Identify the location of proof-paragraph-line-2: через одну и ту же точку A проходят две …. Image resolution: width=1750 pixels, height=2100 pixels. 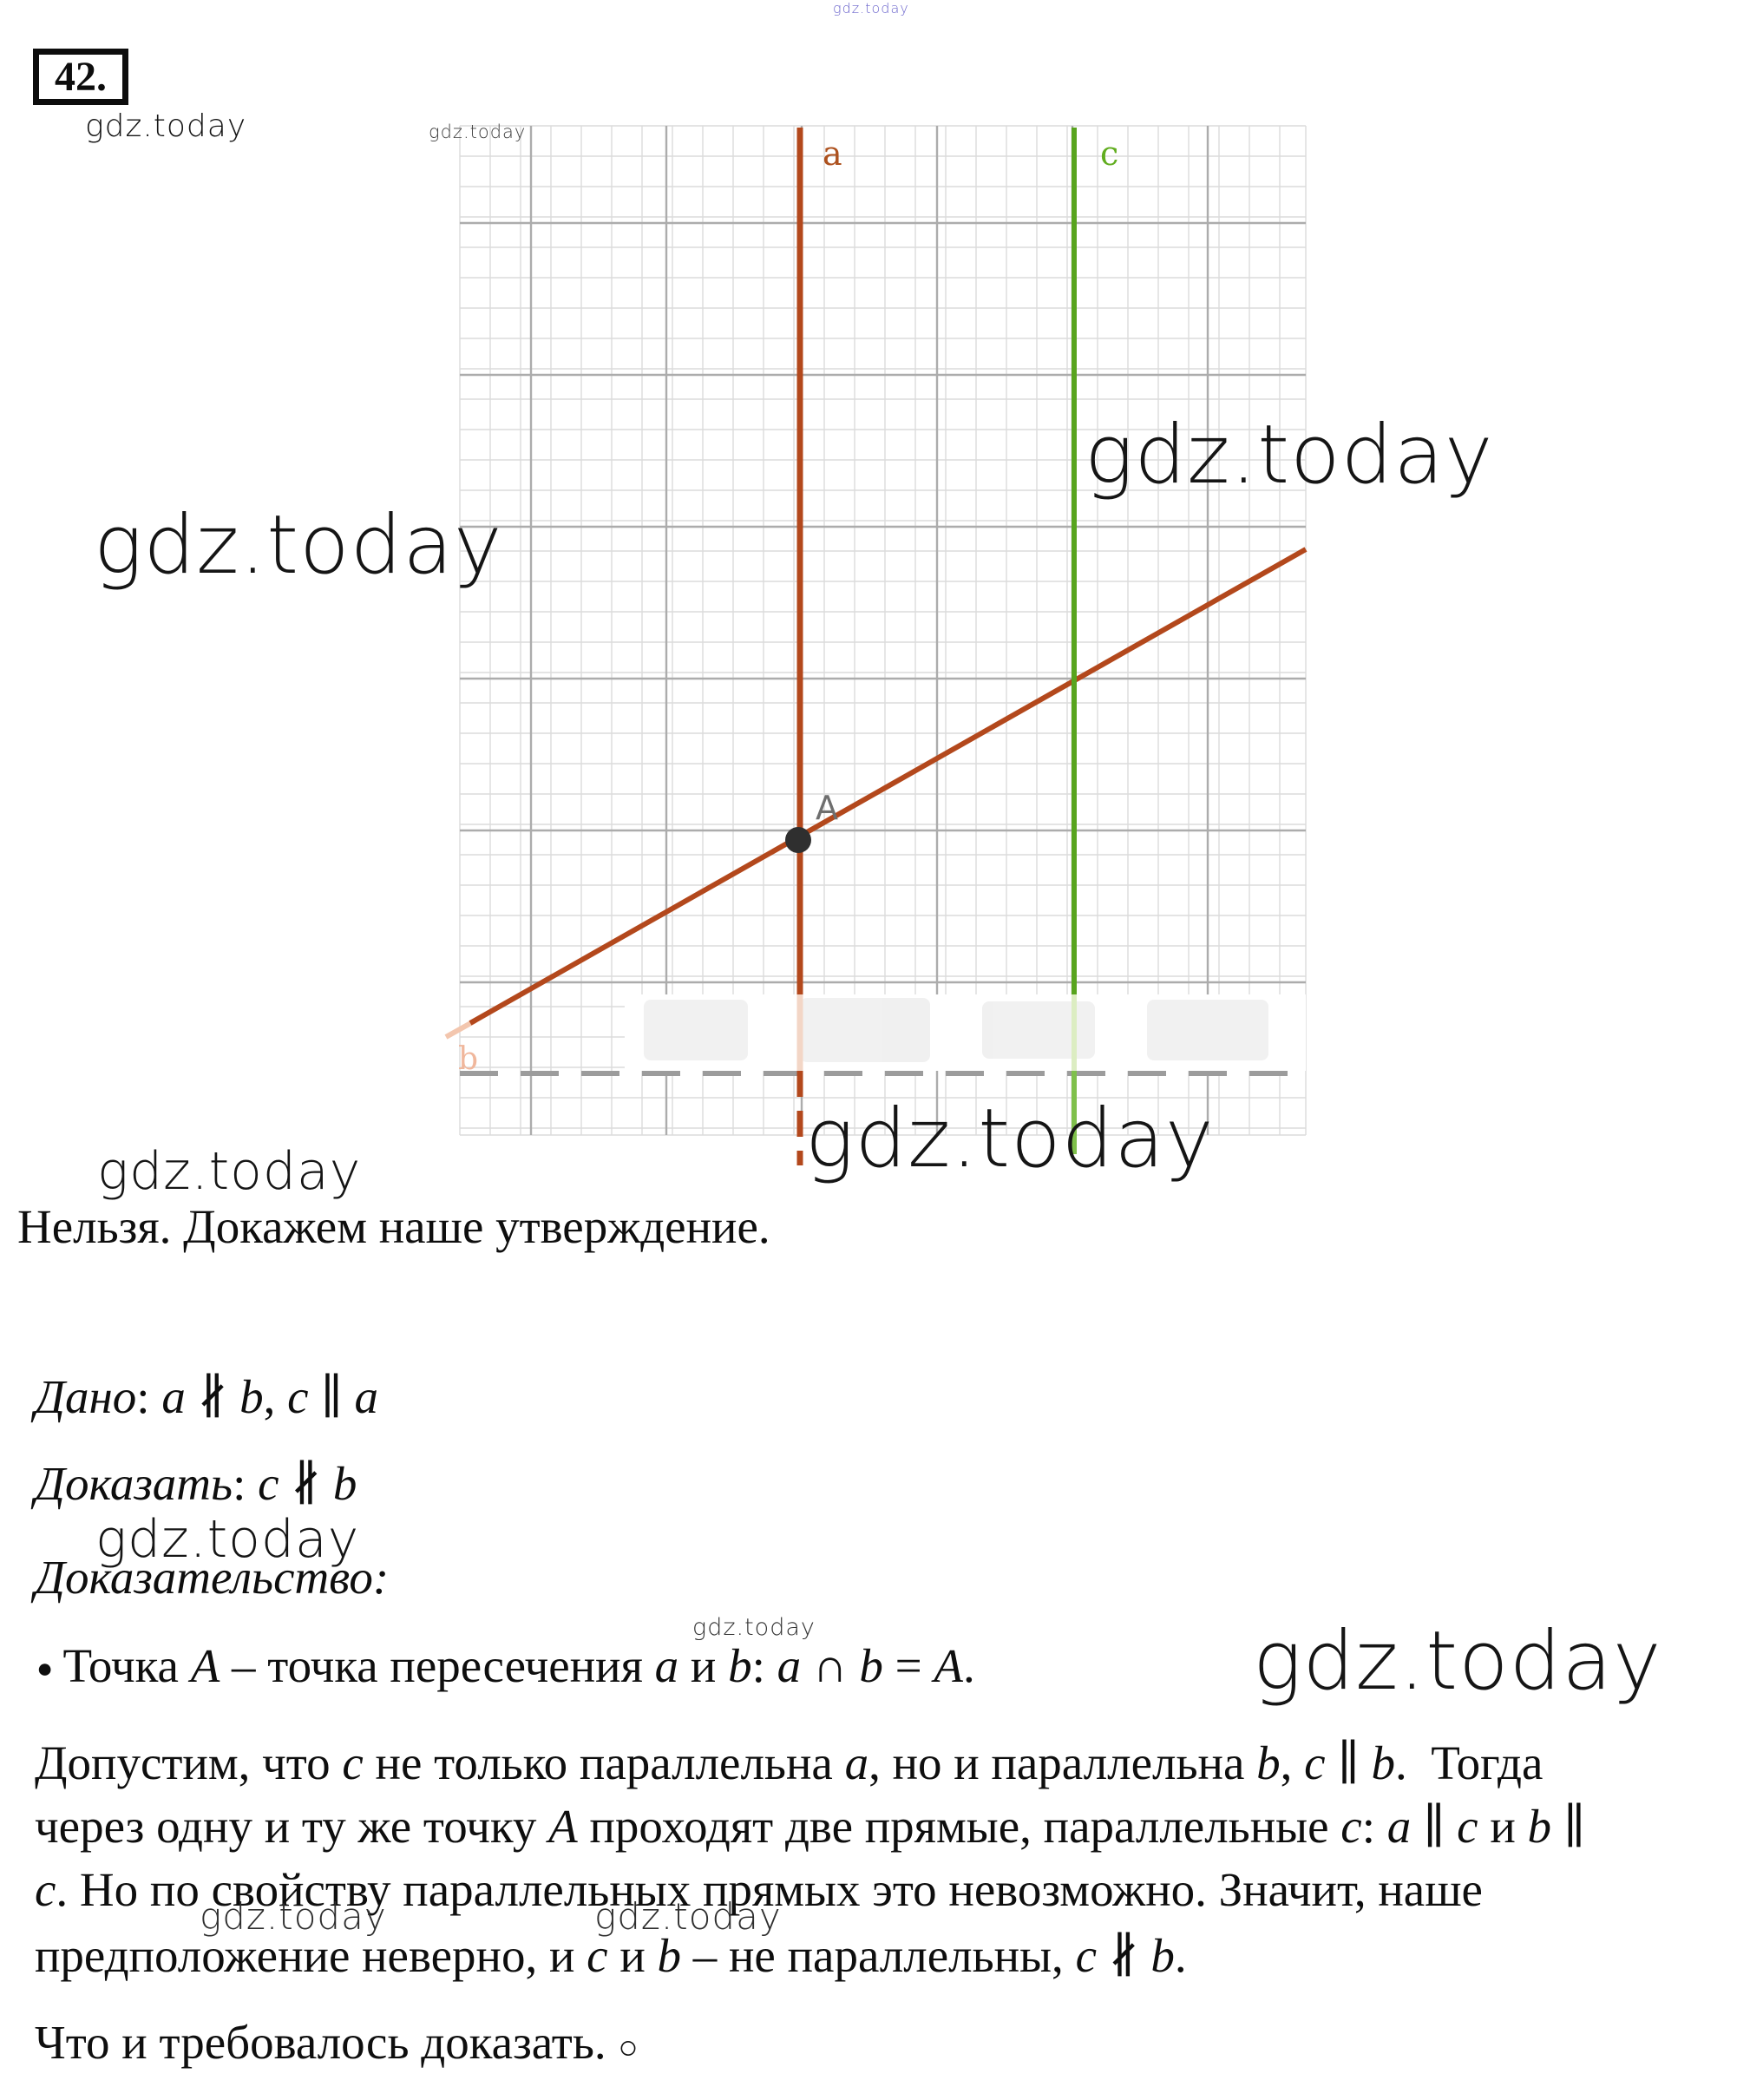
(811, 1826).